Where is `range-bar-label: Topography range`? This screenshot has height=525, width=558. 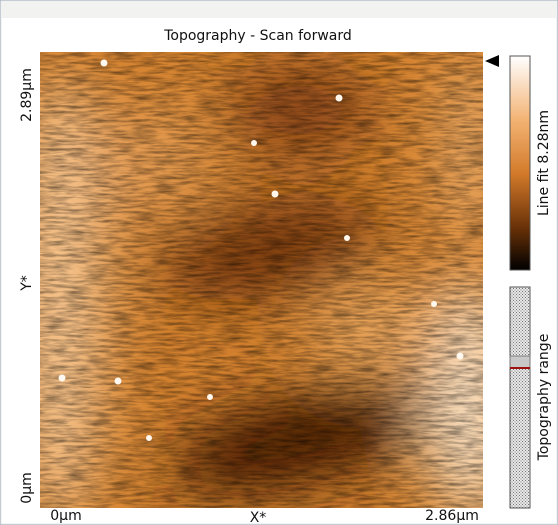 range-bar-label: Topography range is located at coordinates (544, 398).